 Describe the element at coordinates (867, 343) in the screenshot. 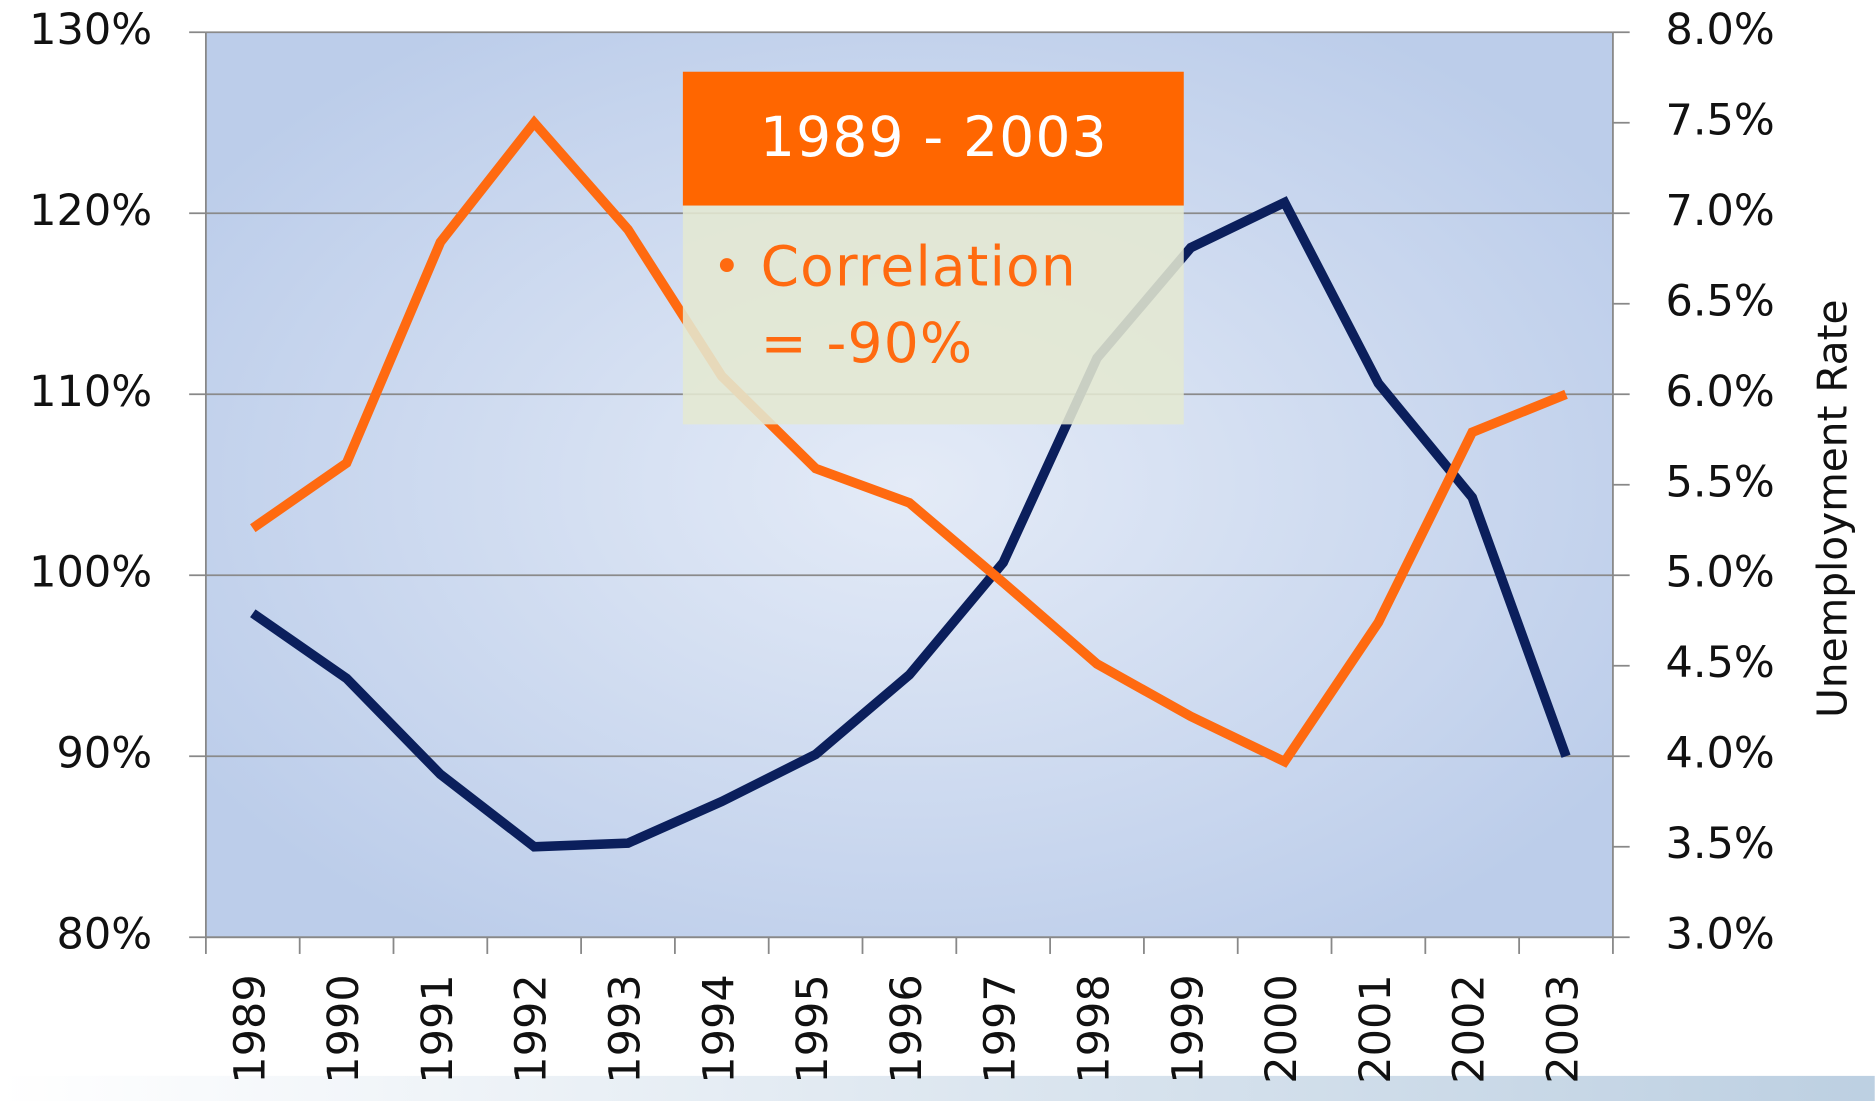

I see `annotation-text: = -90%` at that location.